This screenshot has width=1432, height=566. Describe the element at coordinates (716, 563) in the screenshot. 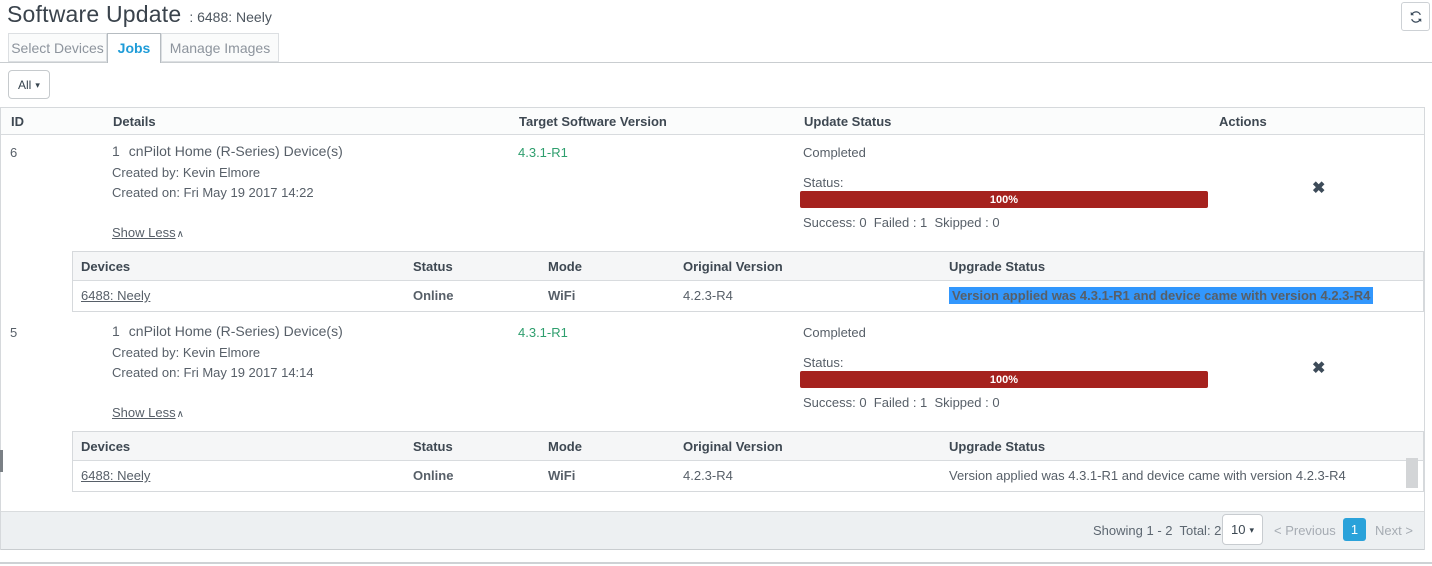

I see `bottom-divider` at that location.